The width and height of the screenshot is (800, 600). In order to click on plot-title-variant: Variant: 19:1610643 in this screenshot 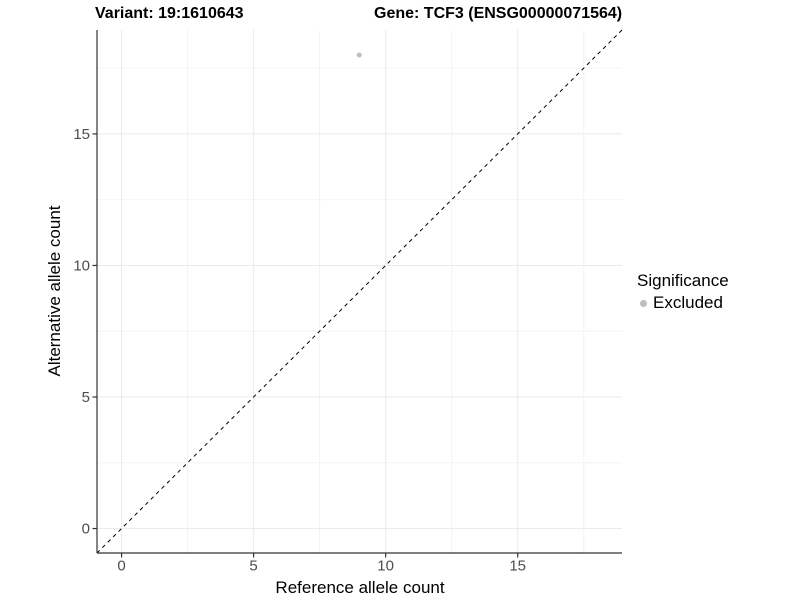, I will do `click(169, 13)`.